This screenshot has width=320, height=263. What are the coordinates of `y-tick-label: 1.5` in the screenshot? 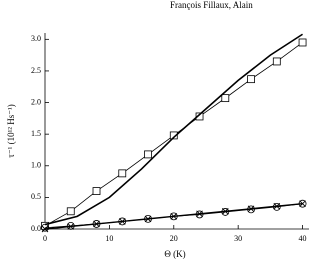 It's located at (36, 133).